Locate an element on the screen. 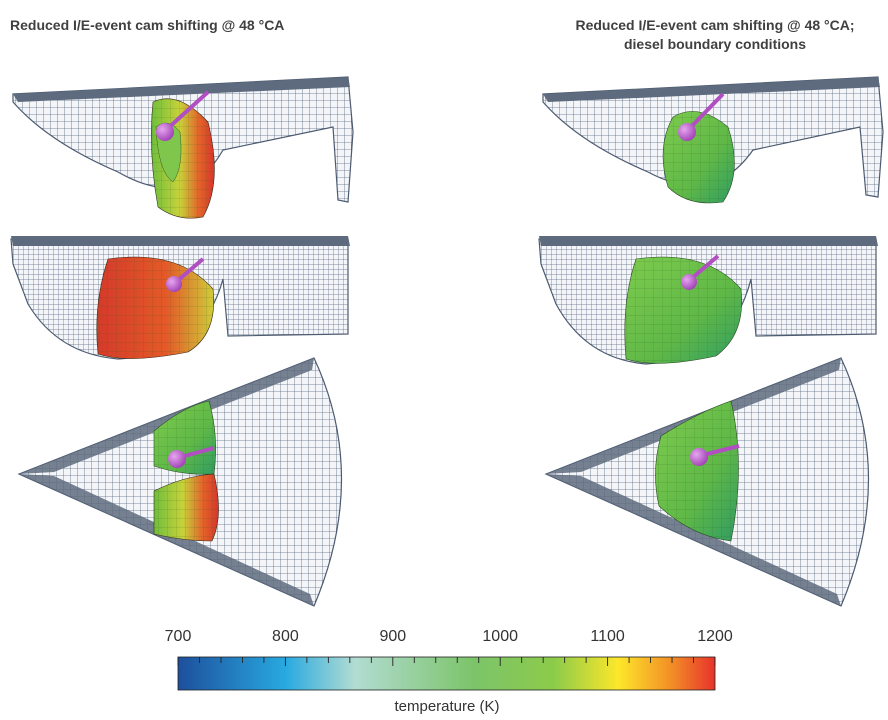 This screenshot has height=720, width=888. combustion-mesh-side-view-middle-left is located at coordinates (180, 299).